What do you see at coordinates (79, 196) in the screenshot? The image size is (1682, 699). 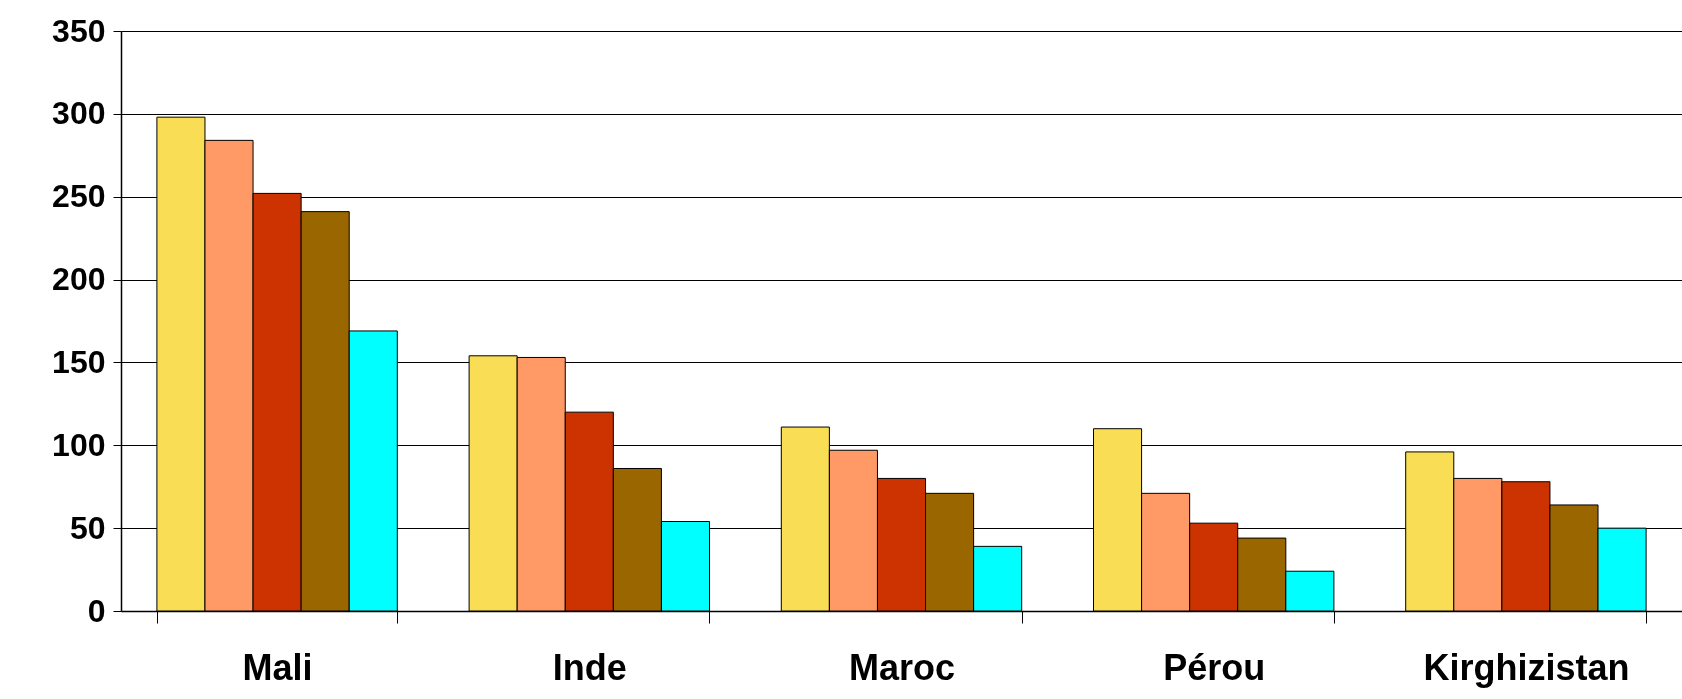 I see `y-tick-label: 250` at bounding box center [79, 196].